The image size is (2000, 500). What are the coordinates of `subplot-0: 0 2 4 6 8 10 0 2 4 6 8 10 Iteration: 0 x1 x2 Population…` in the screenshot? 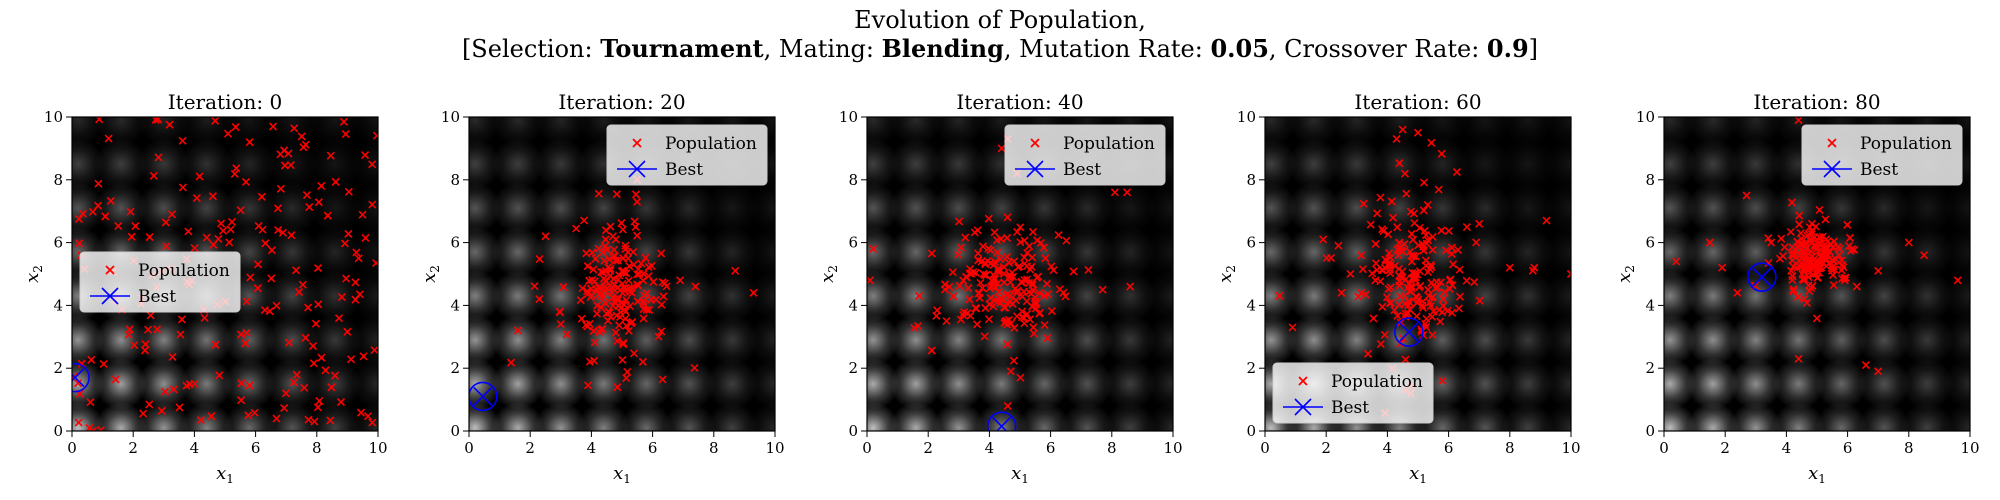 It's located at (205, 288).